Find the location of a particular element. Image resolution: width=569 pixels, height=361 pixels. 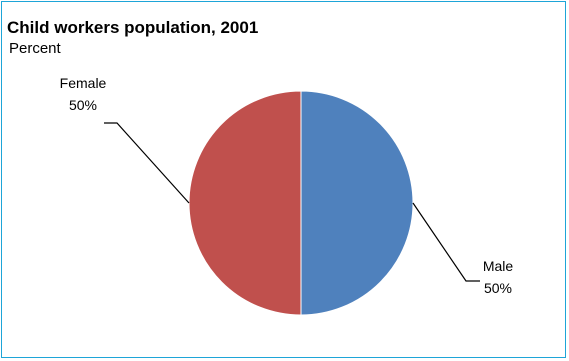

pie-slice-male is located at coordinates (357, 203).